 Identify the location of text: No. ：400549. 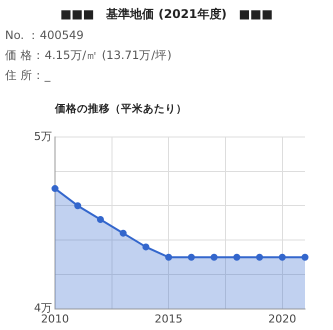
(44, 35).